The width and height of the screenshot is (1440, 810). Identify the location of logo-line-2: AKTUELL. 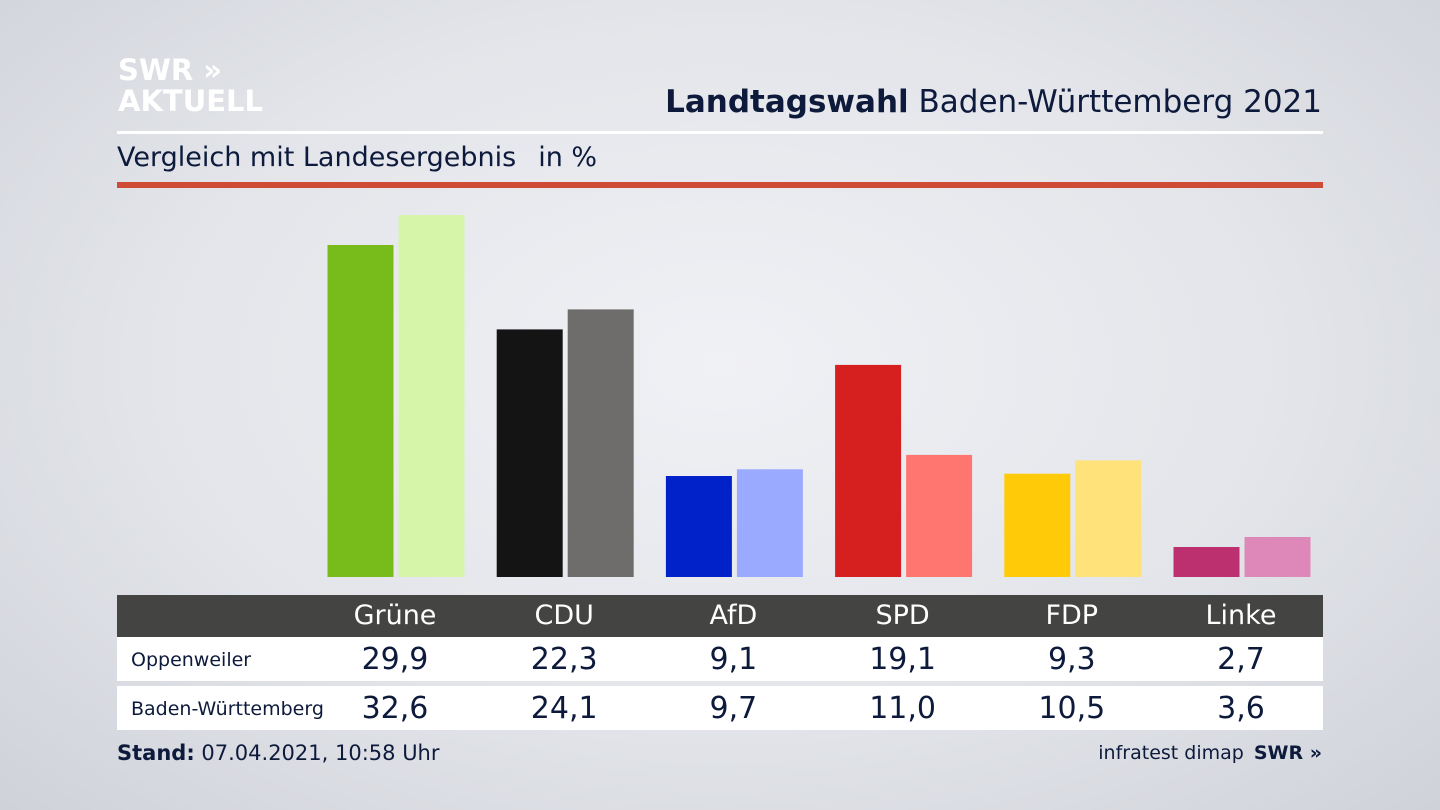
(191, 101).